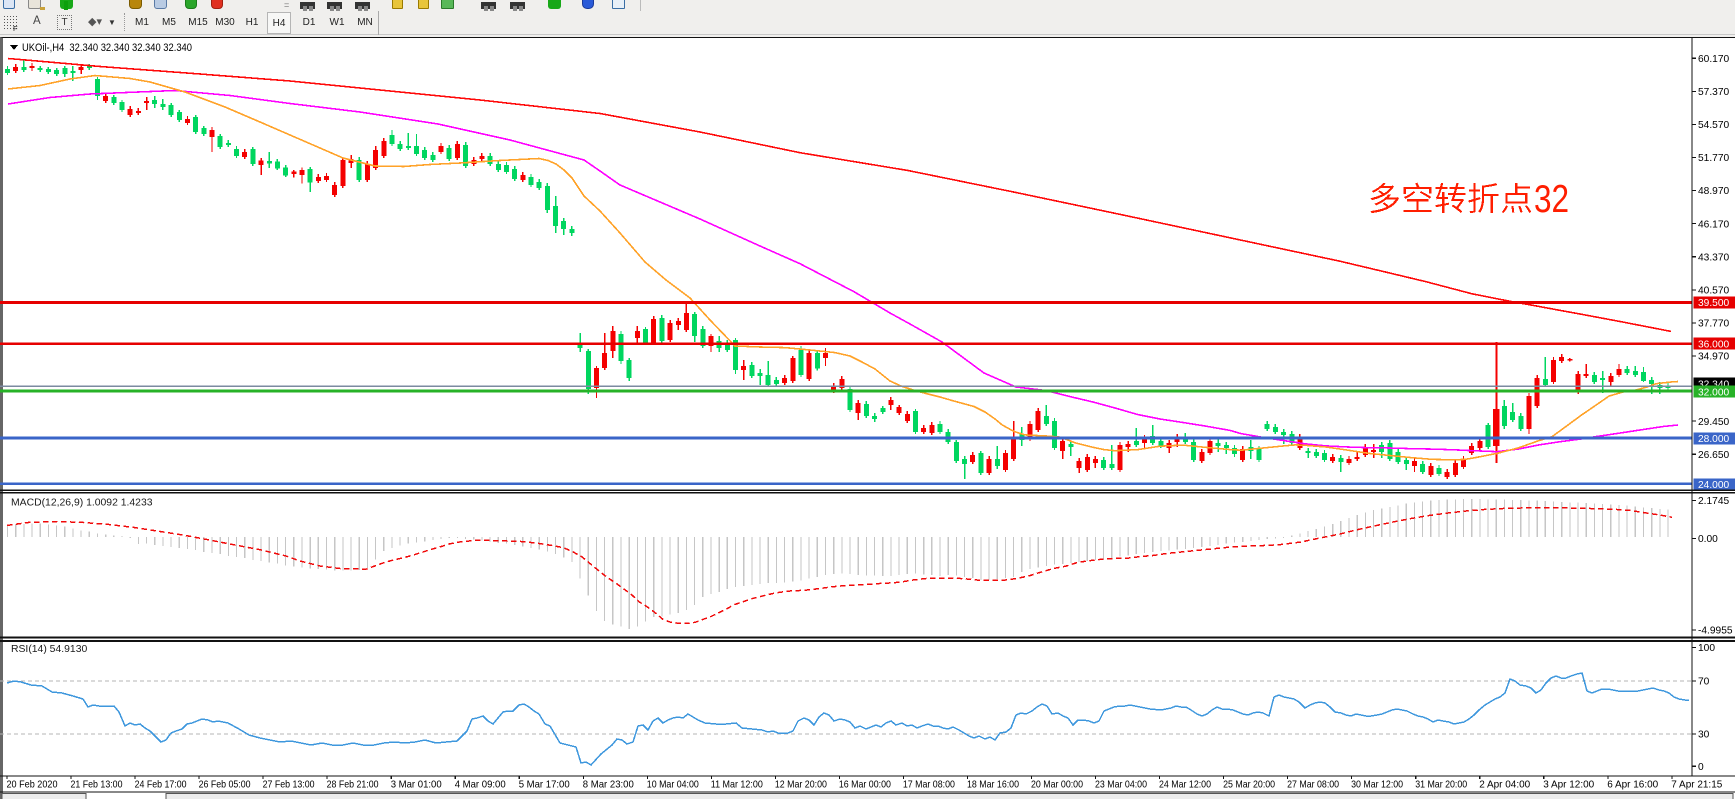 This screenshot has width=1735, height=799. I want to click on svg-text: 3 Apr 12:00, so click(1568, 785).